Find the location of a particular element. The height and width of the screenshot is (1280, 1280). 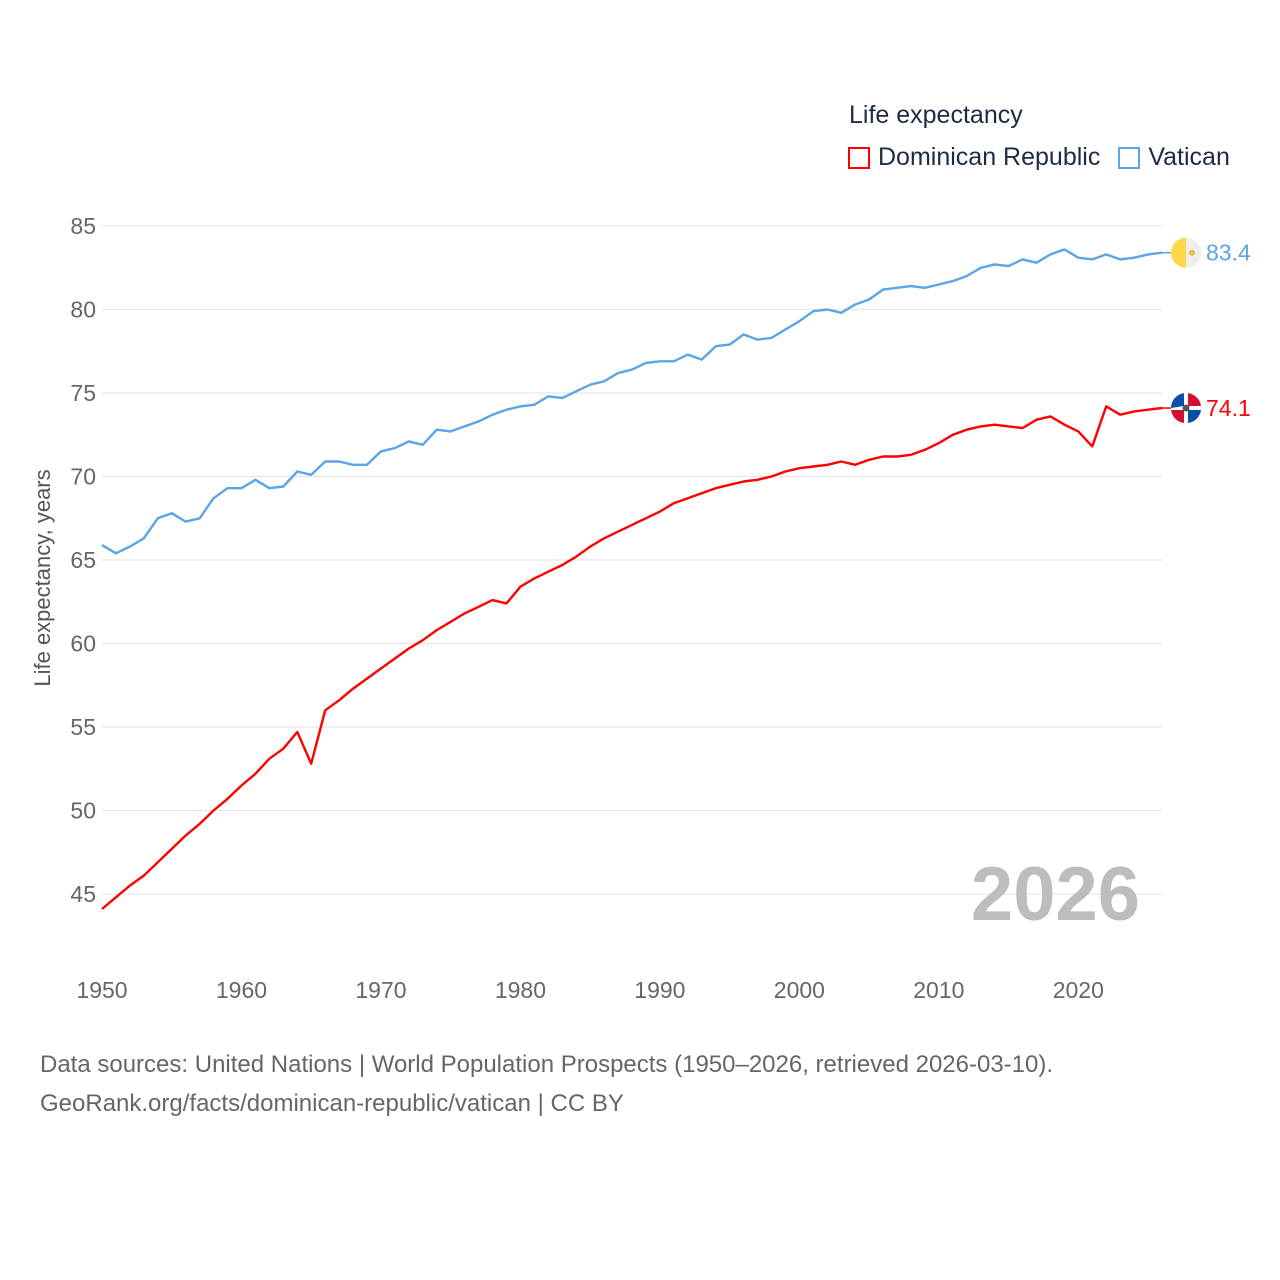

legend-item-vatican: Vatican is located at coordinates (1174, 157).